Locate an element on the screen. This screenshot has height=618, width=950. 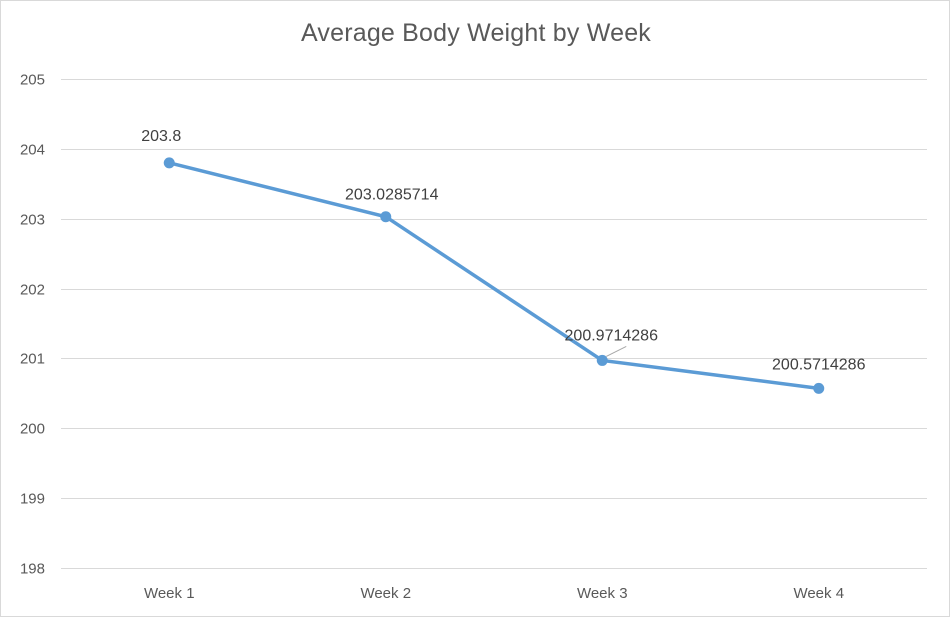
y-tick-label: 202 is located at coordinates (32, 290).